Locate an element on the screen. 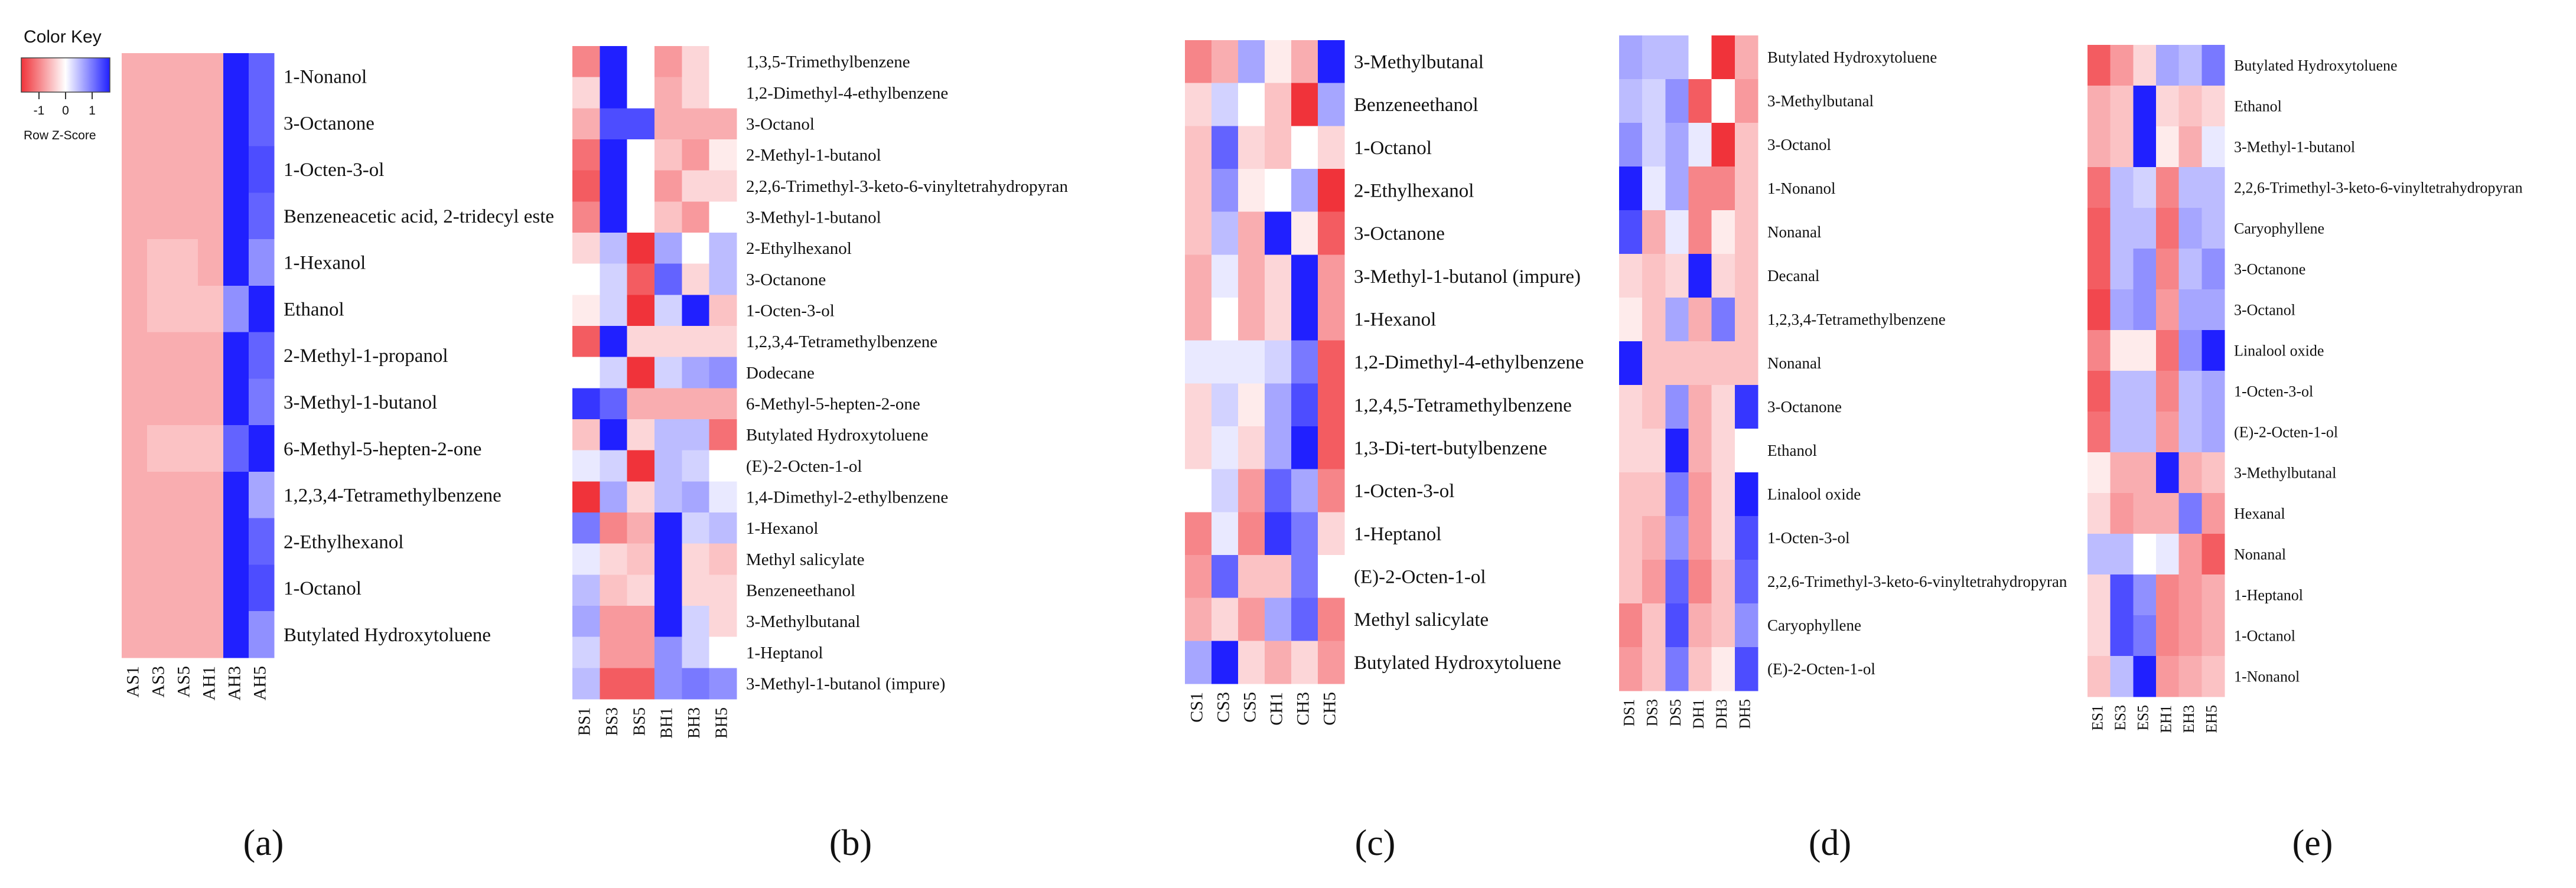 Image resolution: width=2576 pixels, height=888 pixels. color-key-tick-label: 1 is located at coordinates (92, 110).